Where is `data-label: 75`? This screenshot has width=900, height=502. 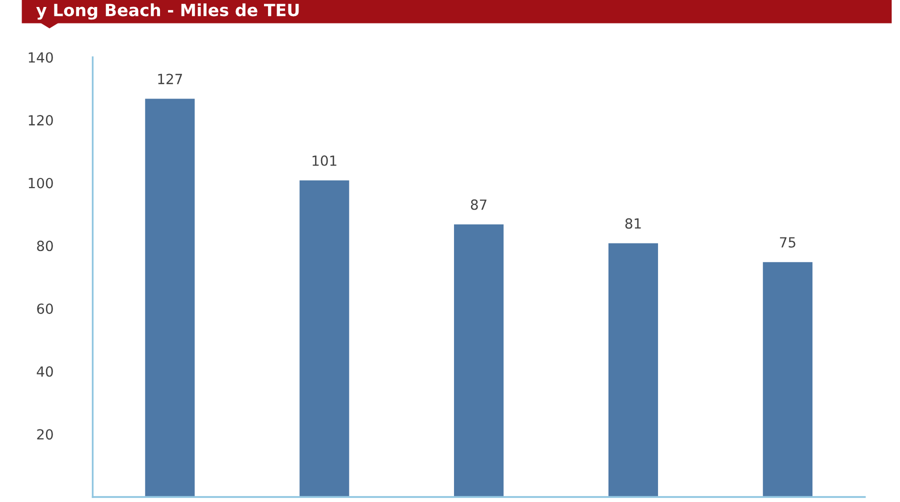
data-label: 75 is located at coordinates (788, 242).